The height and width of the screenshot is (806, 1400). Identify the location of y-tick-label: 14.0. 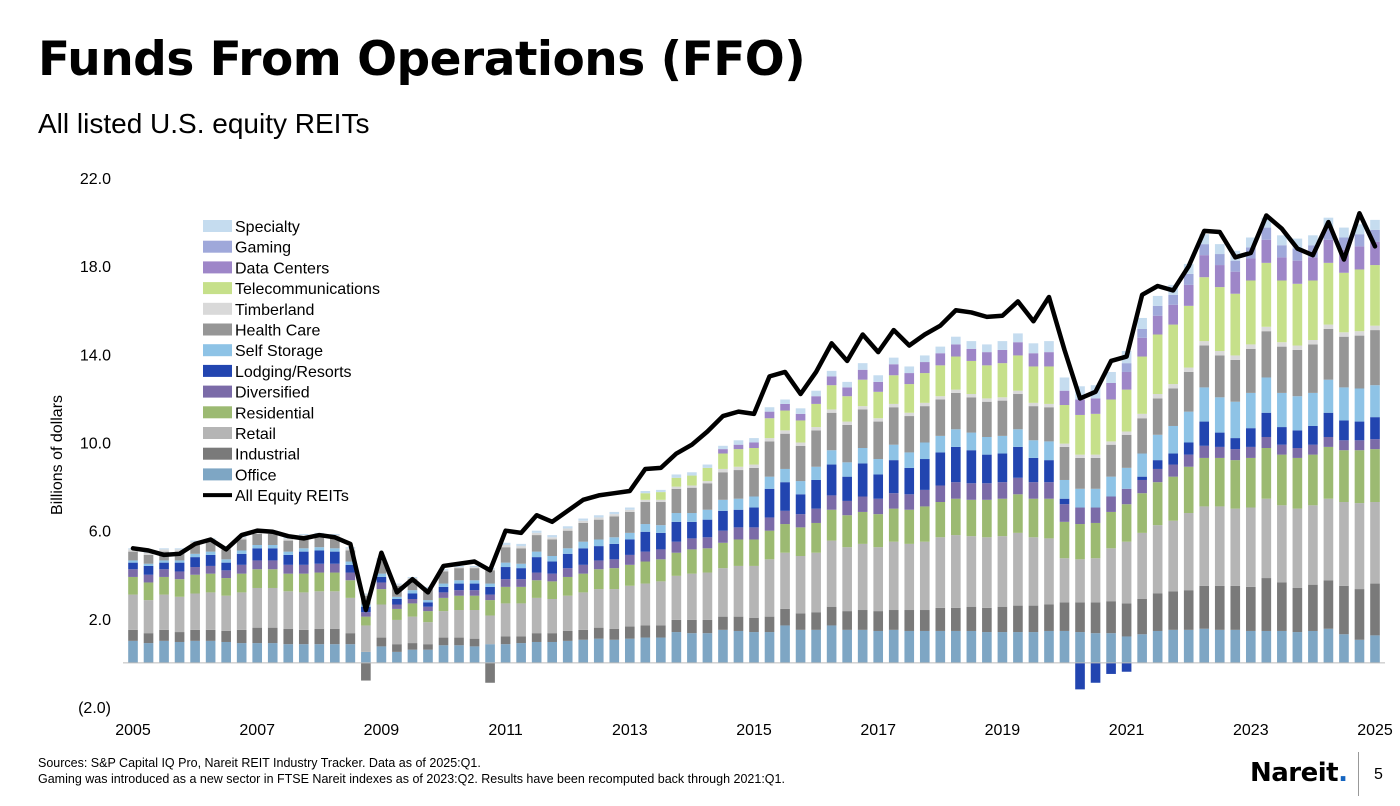
(95, 355).